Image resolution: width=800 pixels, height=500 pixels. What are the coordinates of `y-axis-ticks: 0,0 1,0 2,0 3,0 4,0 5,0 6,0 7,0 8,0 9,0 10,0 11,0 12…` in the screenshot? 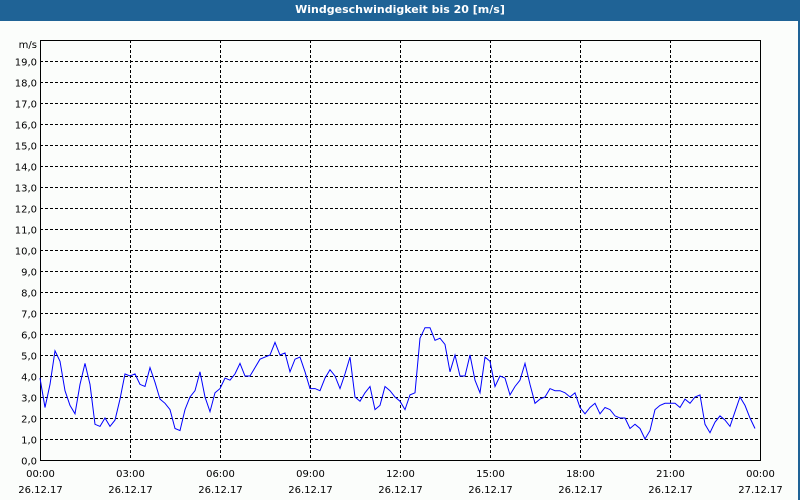 It's located at (26, 263).